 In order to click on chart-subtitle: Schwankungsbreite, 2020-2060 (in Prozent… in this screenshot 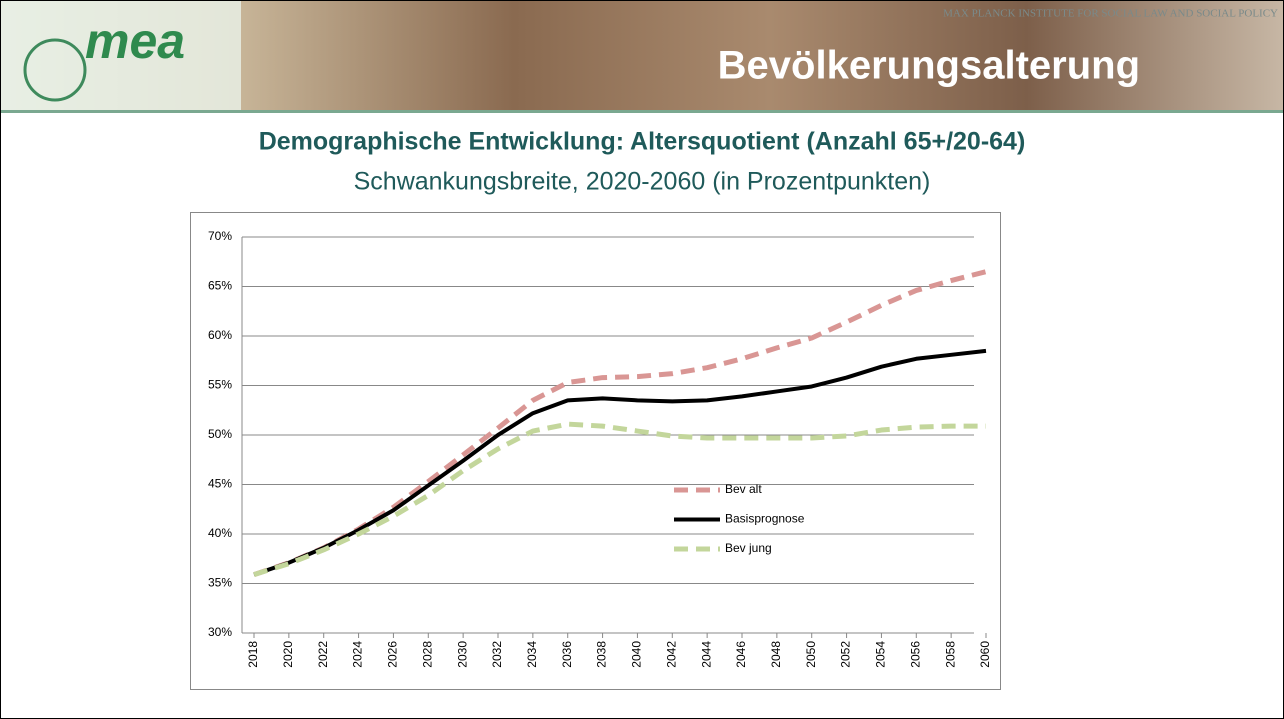, I will do `click(642, 182)`.